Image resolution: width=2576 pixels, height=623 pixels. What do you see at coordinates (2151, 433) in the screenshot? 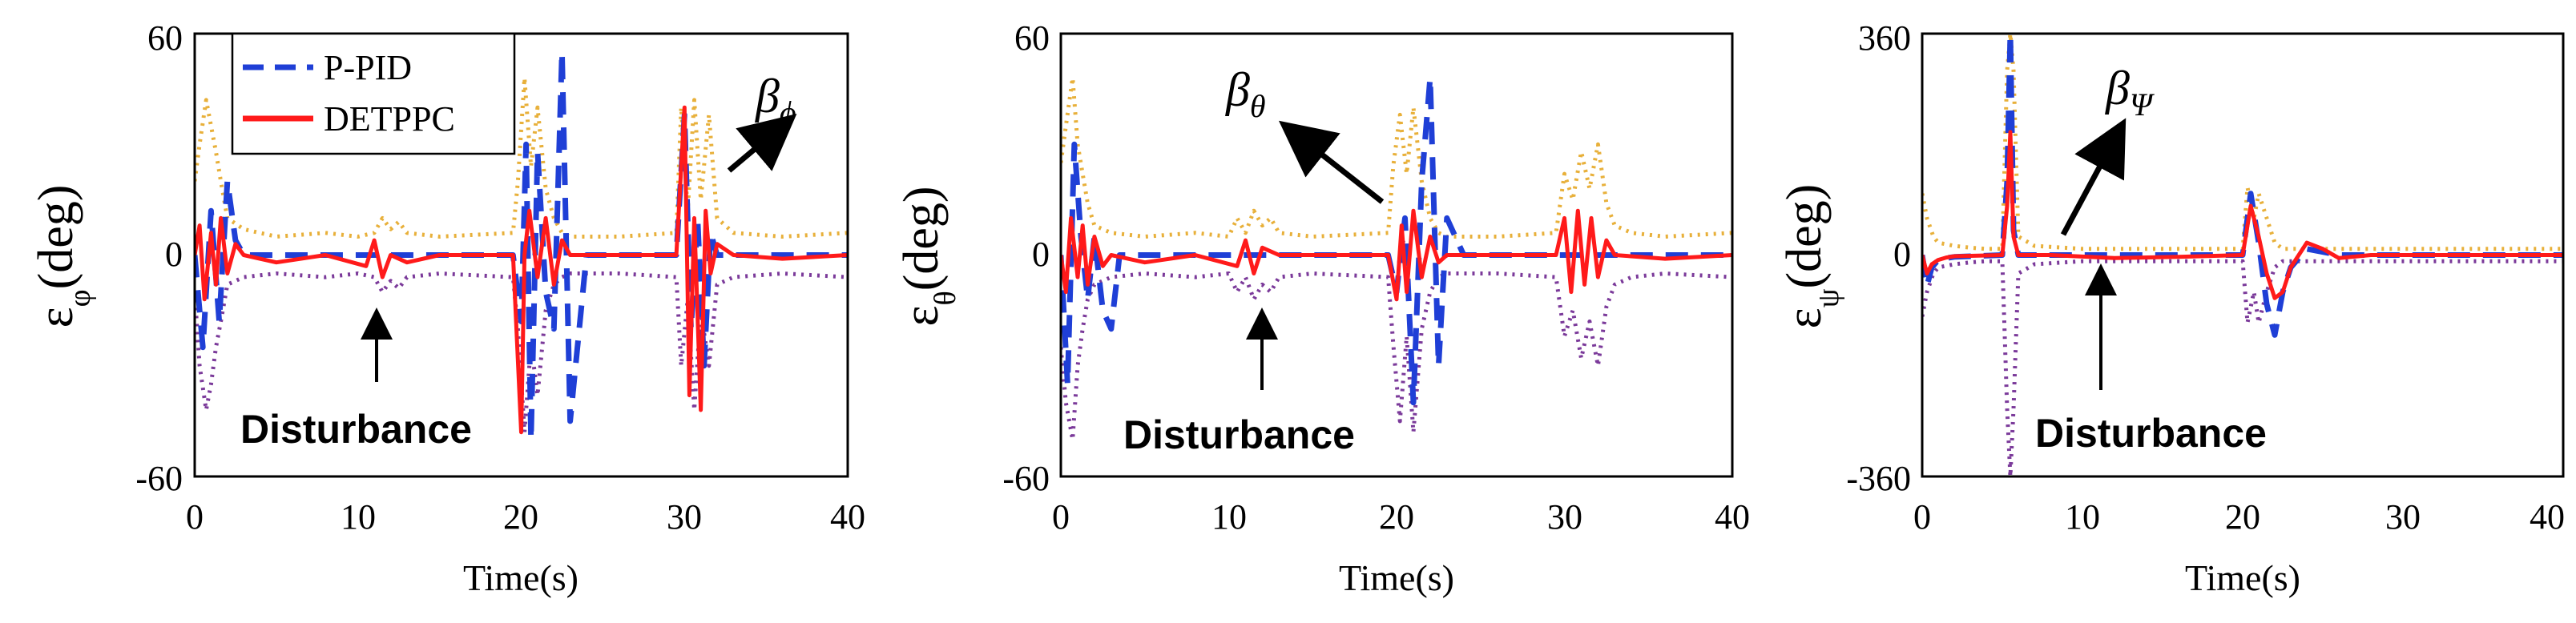
I see `annotation-disturbance-psi: Disturbance` at bounding box center [2151, 433].